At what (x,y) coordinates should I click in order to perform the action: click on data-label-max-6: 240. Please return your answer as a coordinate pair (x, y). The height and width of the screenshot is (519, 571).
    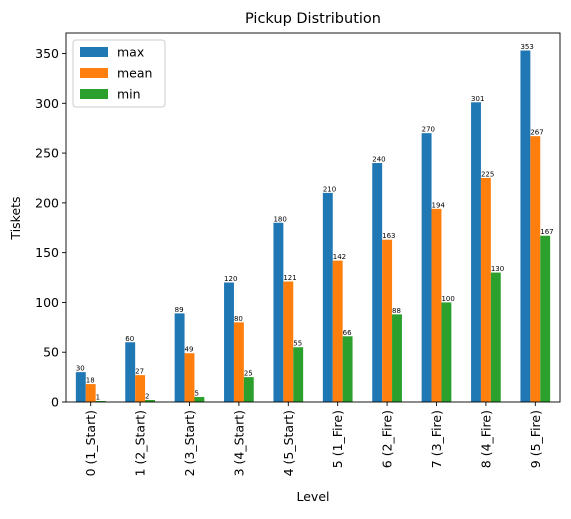
    Looking at the image, I should click on (378, 160).